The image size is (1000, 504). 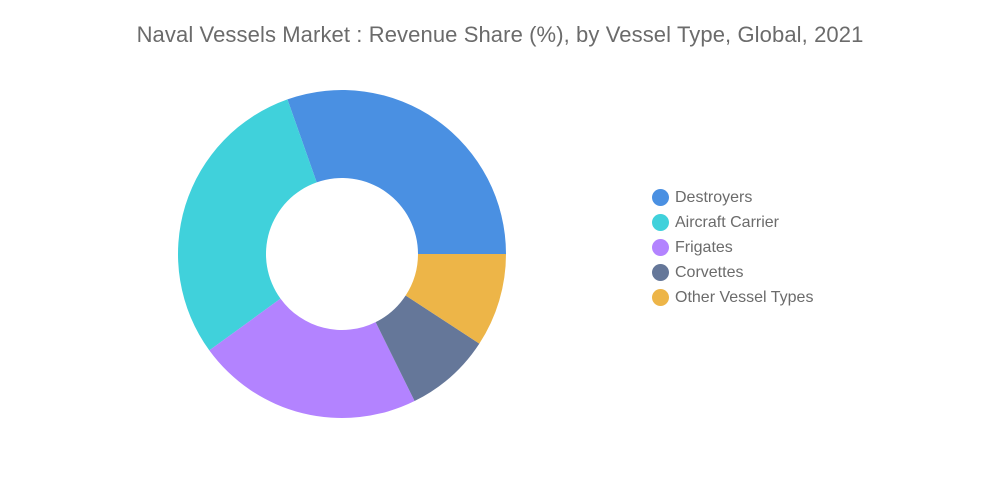 I want to click on legend-item-destroyers: Destroyers, so click(x=732, y=197).